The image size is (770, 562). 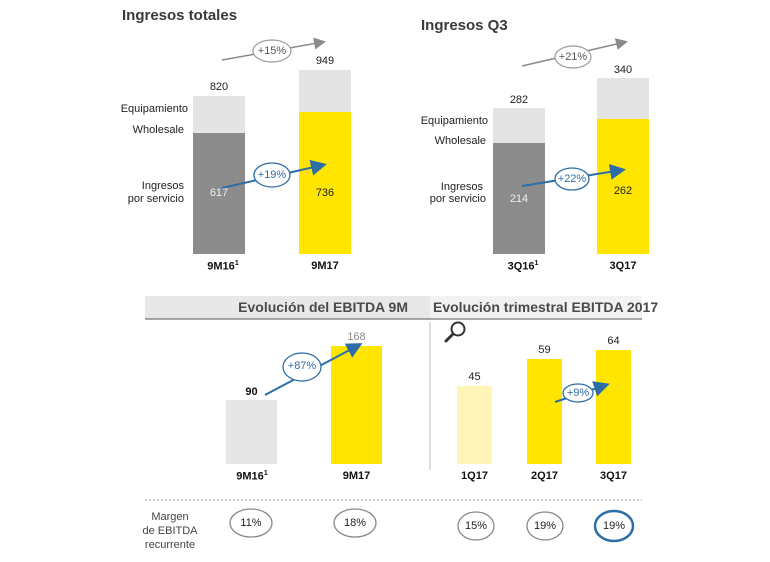 I want to click on margin-value-9m17: 18%, so click(x=355, y=523).